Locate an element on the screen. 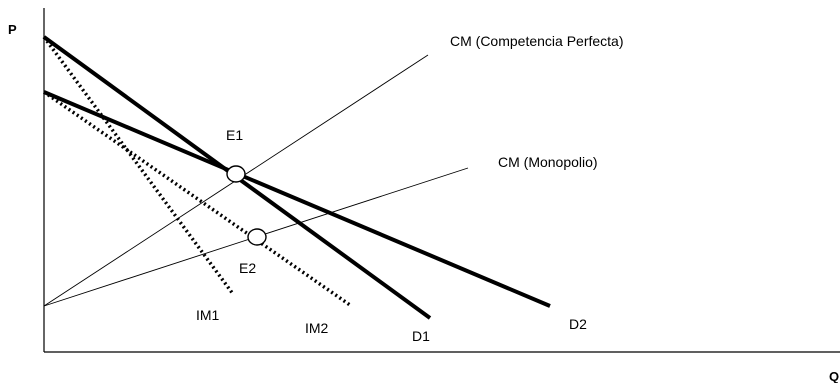 The height and width of the screenshot is (383, 840). d1-label: D1 is located at coordinates (421, 336).